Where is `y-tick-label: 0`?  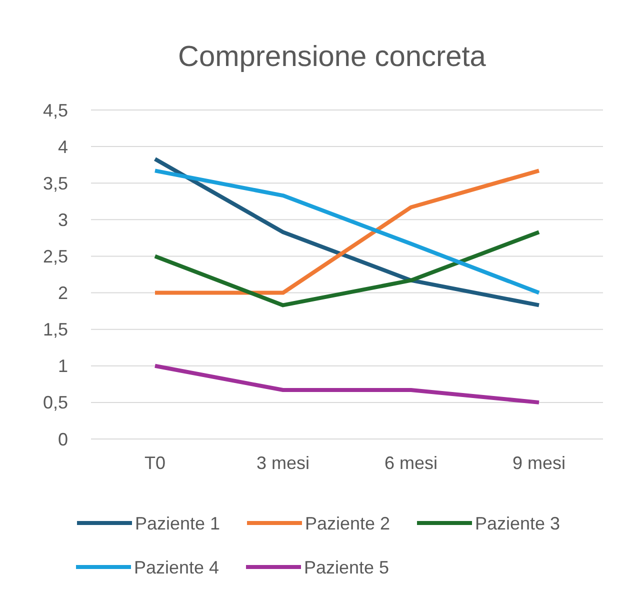 y-tick-label: 0 is located at coordinates (63, 439).